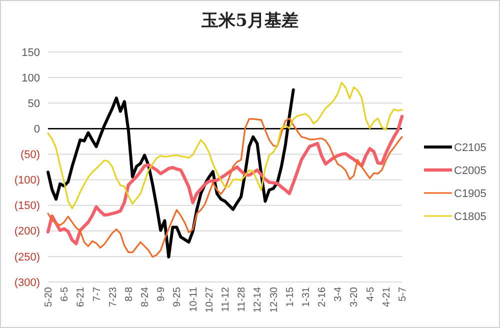 The width and height of the screenshot is (500, 328). Describe the element at coordinates (322, 297) in the screenshot. I see `x-tick-label: 2-16` at that location.